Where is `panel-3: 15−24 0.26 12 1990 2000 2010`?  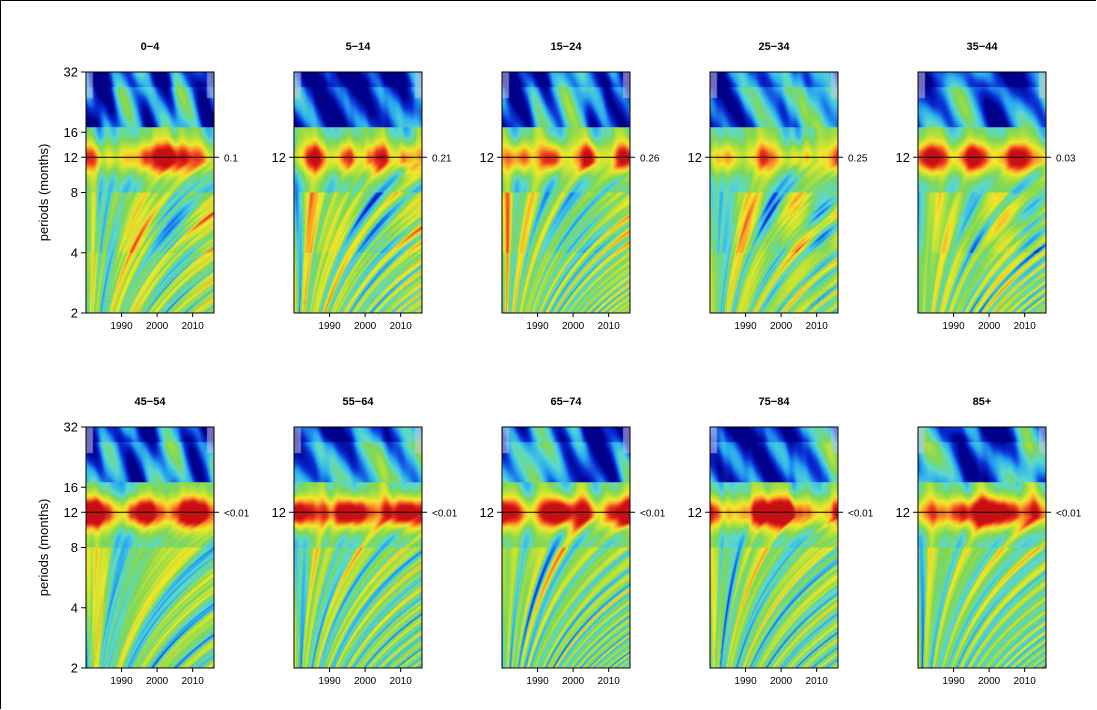 panel-3: 15−24 0.26 12 1990 2000 2010 is located at coordinates (570, 186).